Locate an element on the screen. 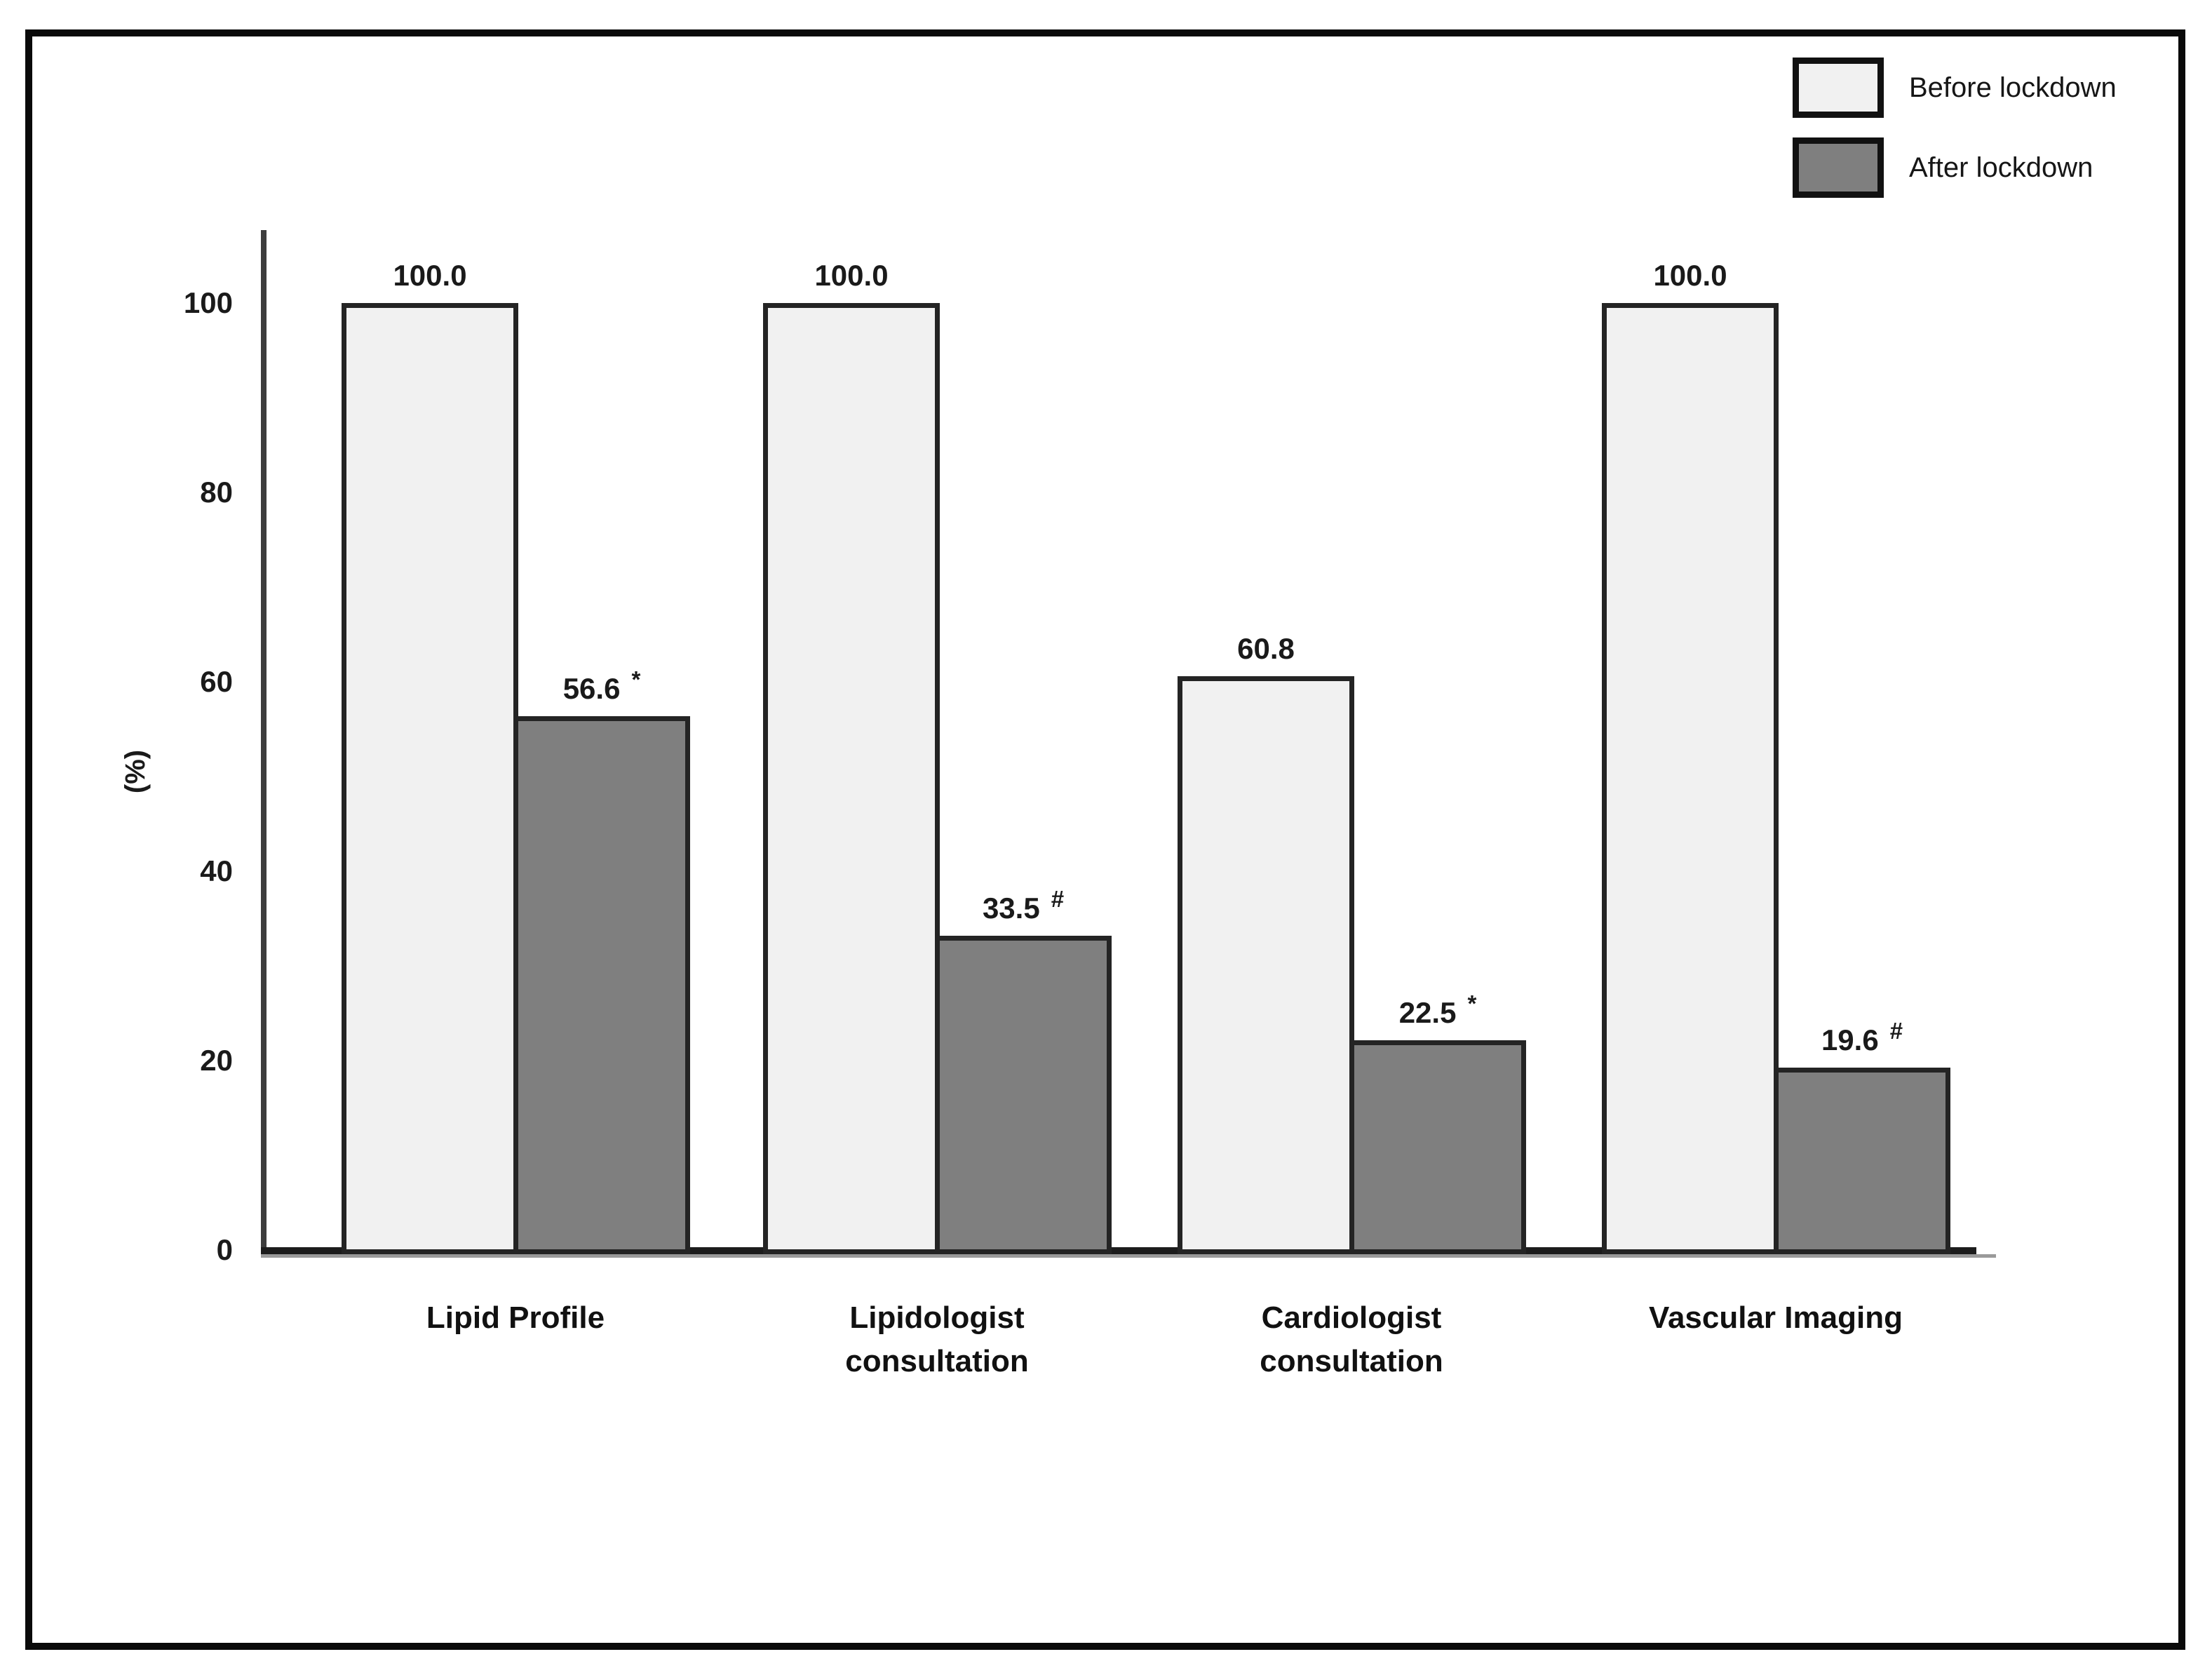 The width and height of the screenshot is (2212, 1680). y-axis-tick-label-60: 60 is located at coordinates (217, 682).